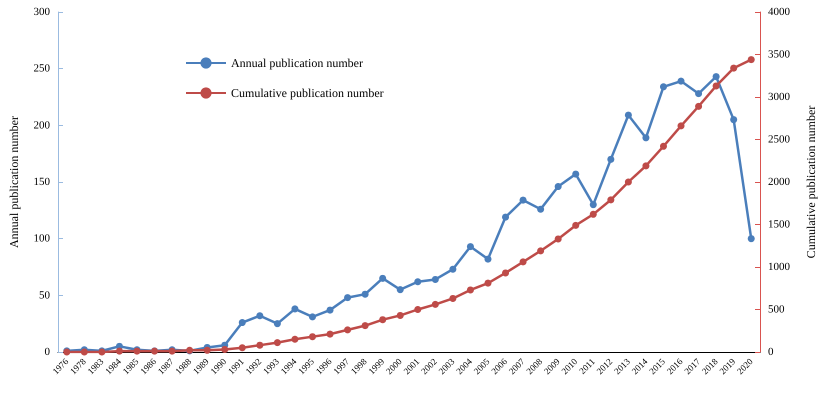 The height and width of the screenshot is (396, 825). I want to click on y-tick-label: 300, so click(42, 12).